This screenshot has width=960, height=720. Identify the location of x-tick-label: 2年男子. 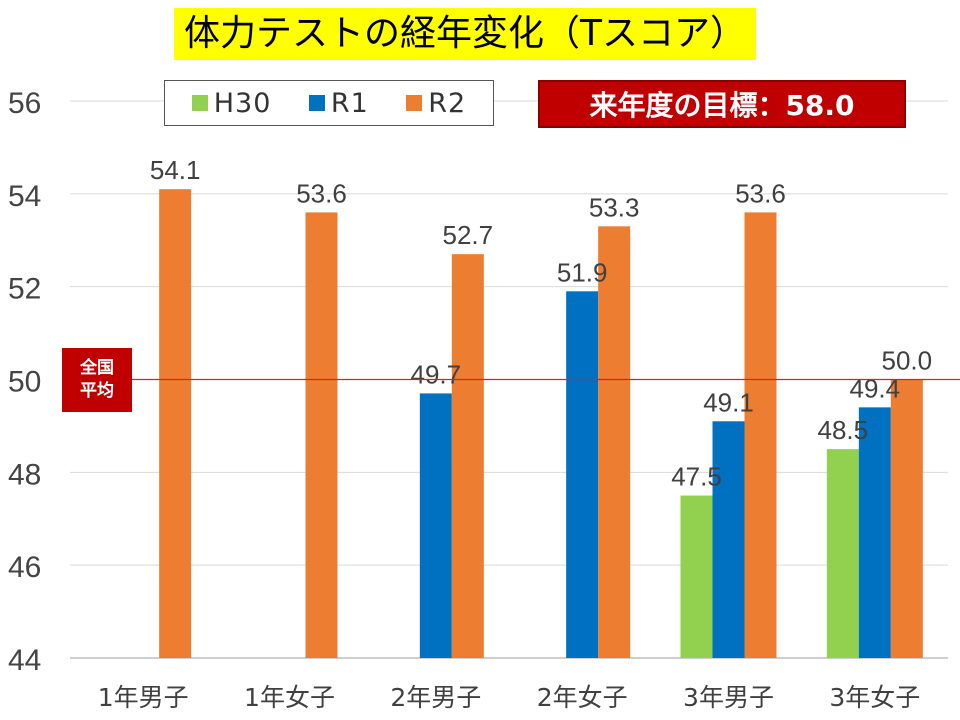
(435, 697).